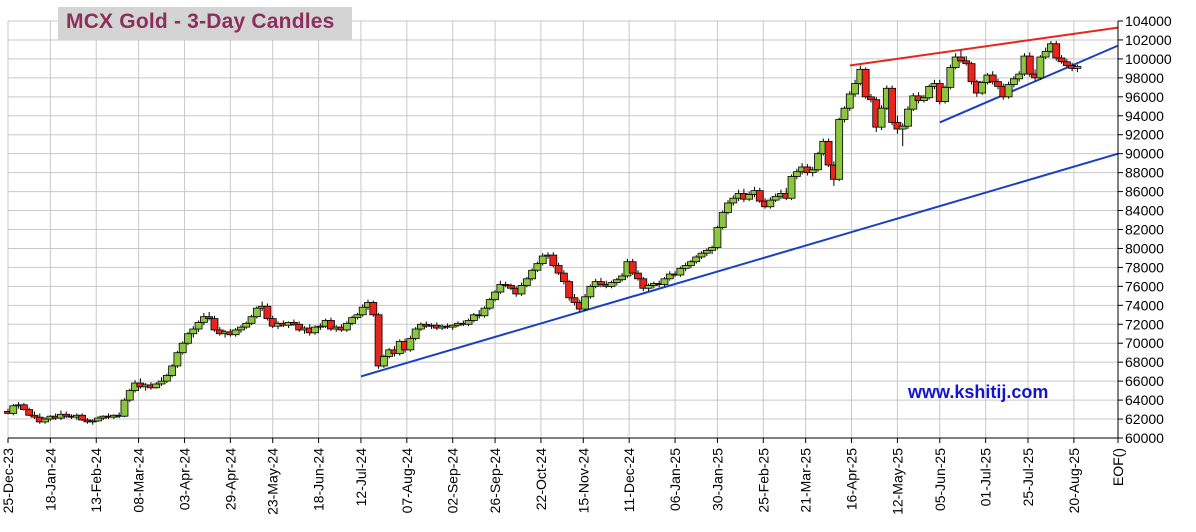 The height and width of the screenshot is (532, 1196). I want to click on x-tick-label: 29-Apr-24, so click(230, 479).